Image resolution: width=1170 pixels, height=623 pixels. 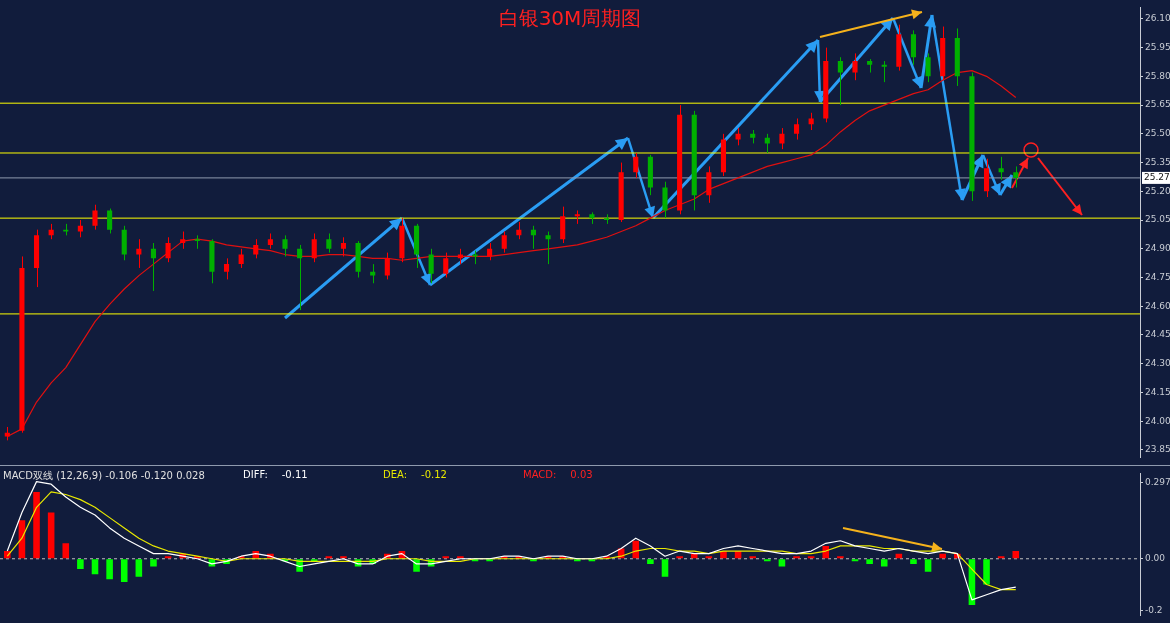 What do you see at coordinates (434, 474) in the screenshot?
I see `annotation: -0.12` at bounding box center [434, 474].